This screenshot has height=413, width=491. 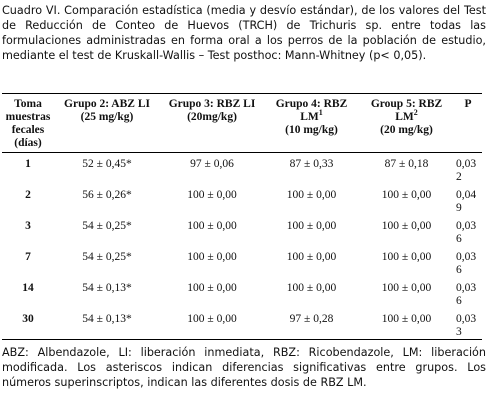 What do you see at coordinates (28, 324) in the screenshot?
I see `table-cell: 30` at bounding box center [28, 324].